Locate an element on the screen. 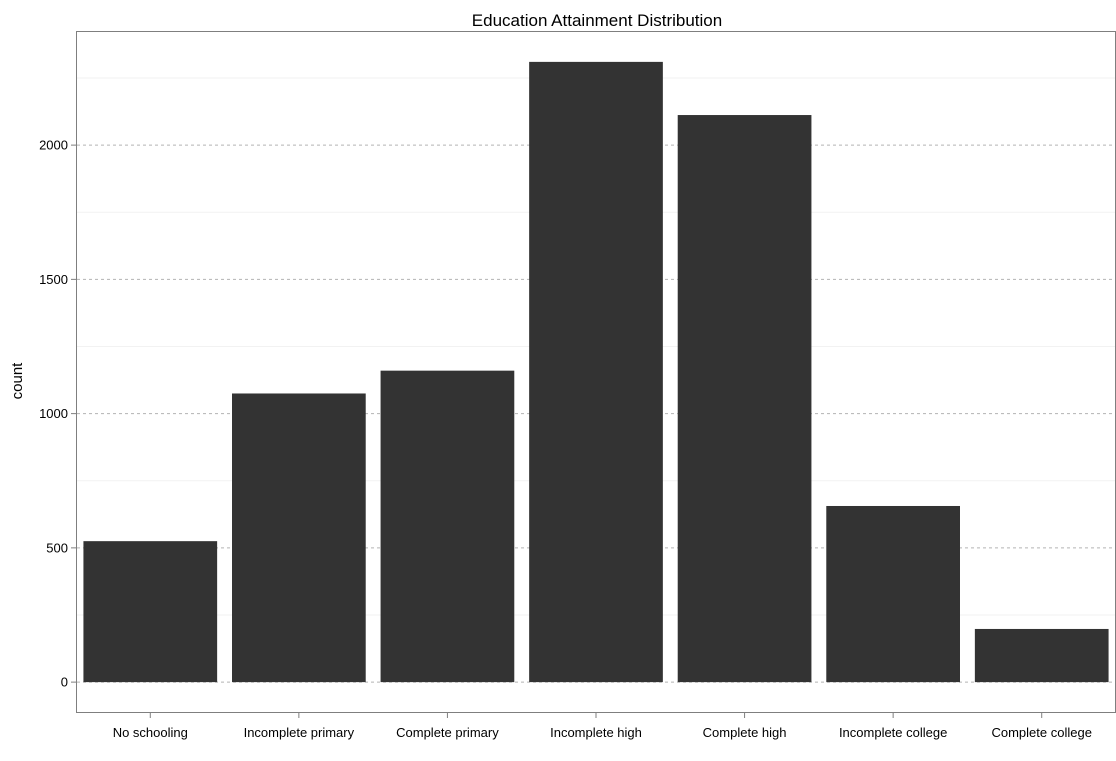 The width and height of the screenshot is (1116, 761). y-tick-label: 0 is located at coordinates (64, 682).